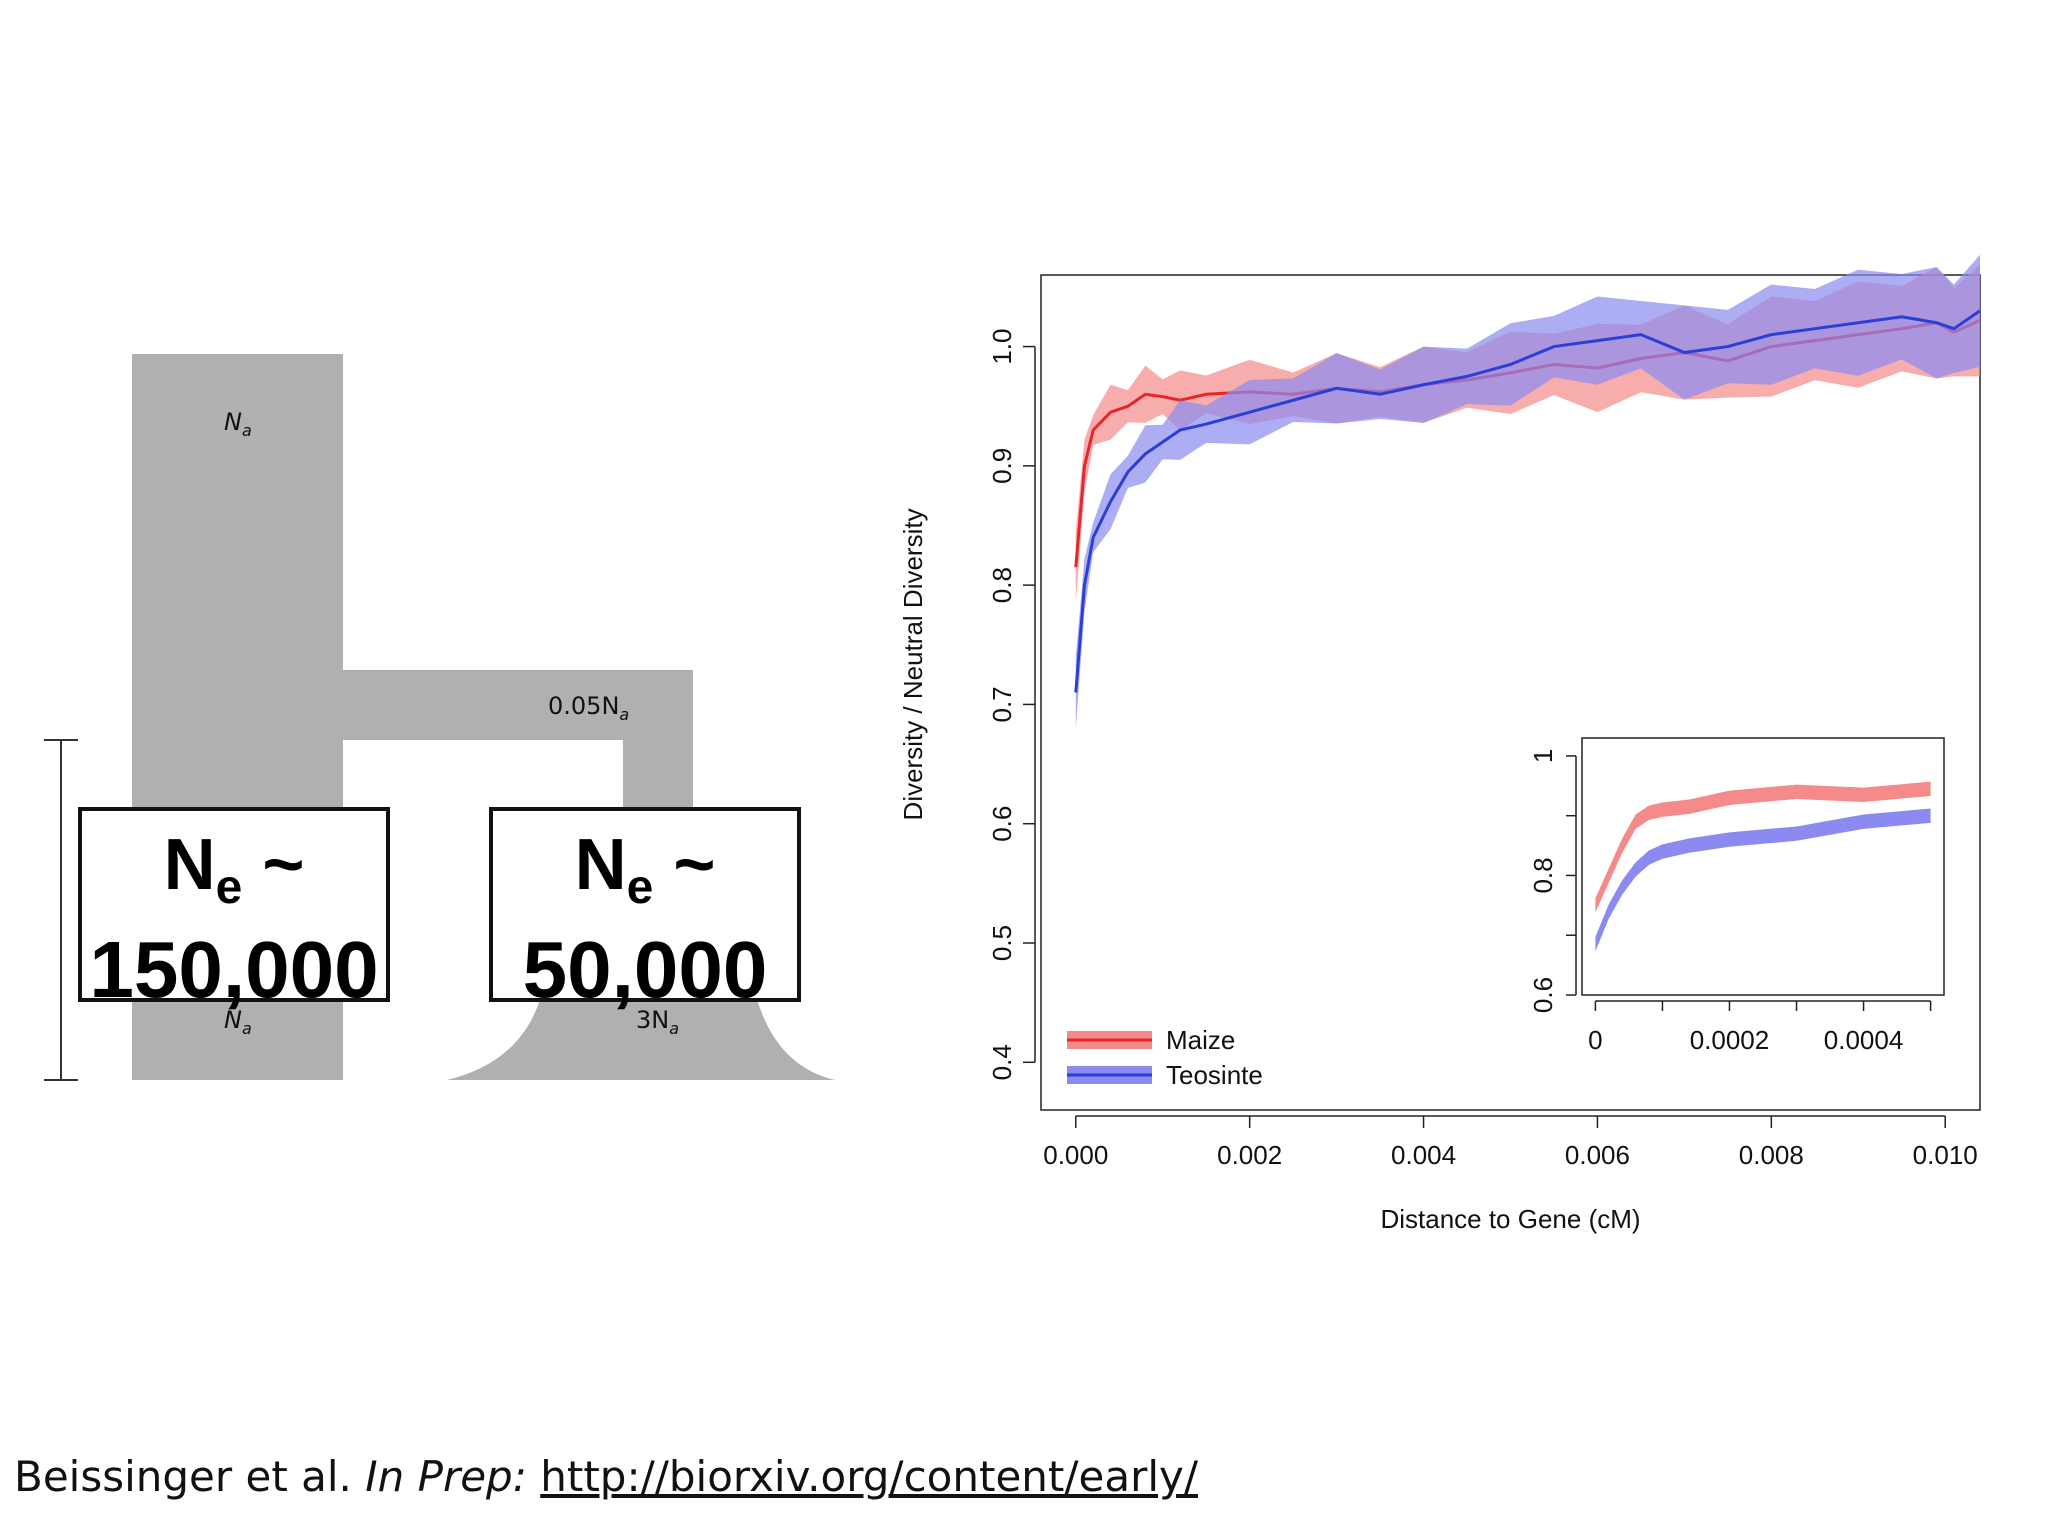  I want to click on legend: Maize Teosinte, so click(1165, 1057).